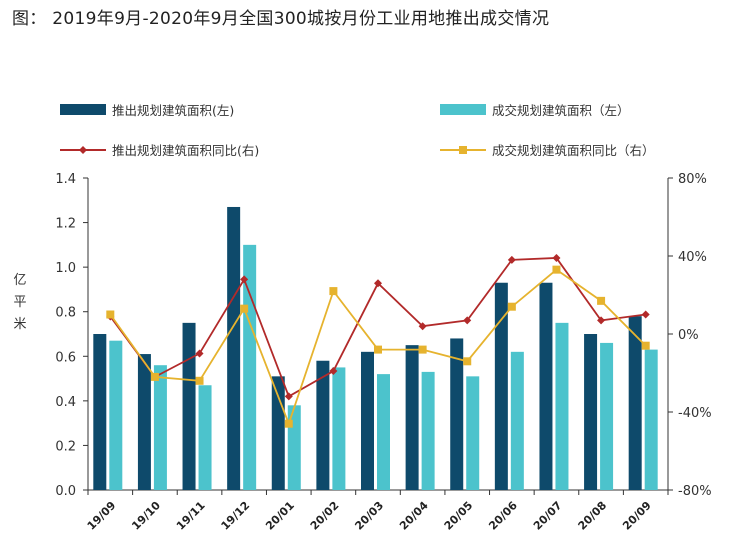 This screenshot has height=547, width=753. What do you see at coordinates (65, 446) in the screenshot?
I see `left-tick-label: 0.2` at bounding box center [65, 446].